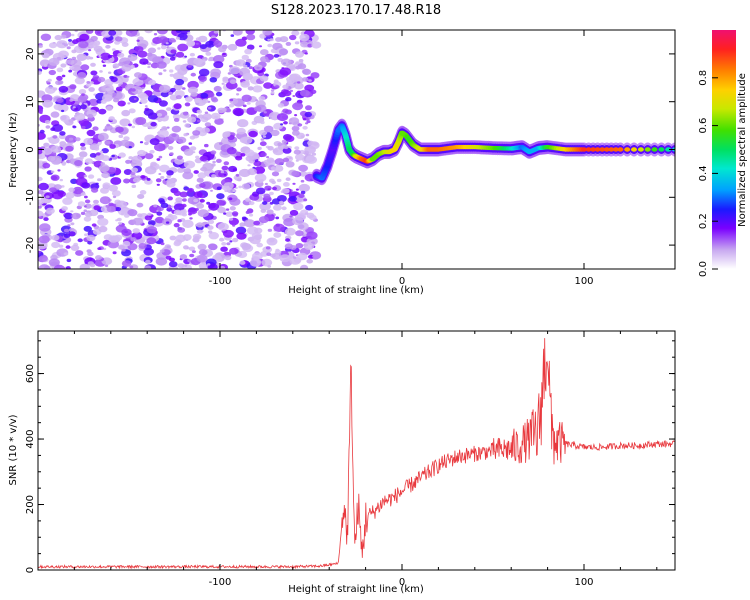  What do you see at coordinates (30, 245) in the screenshot?
I see `y-tick-label: -20` at bounding box center [30, 245].